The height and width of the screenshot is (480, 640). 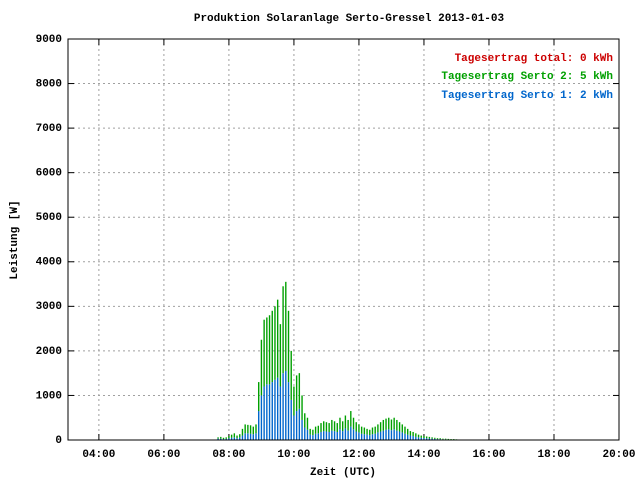 I want to click on x-tick-label: 10:00, so click(x=293, y=455).